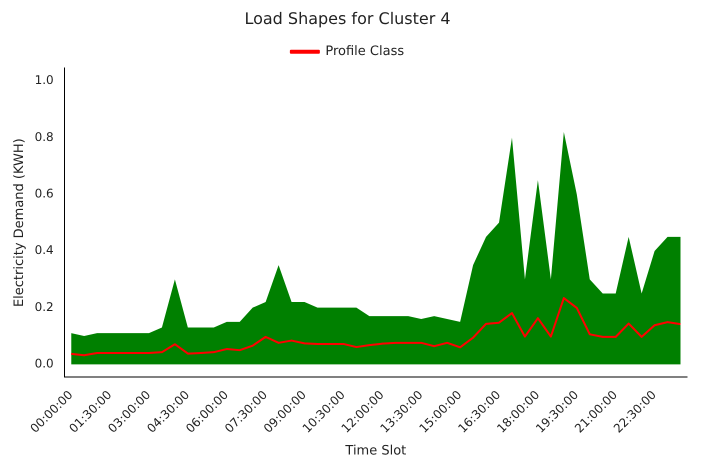 The width and height of the screenshot is (707, 467). I want to click on chart-title: Load Shapes for Cluster 4, so click(347, 18).